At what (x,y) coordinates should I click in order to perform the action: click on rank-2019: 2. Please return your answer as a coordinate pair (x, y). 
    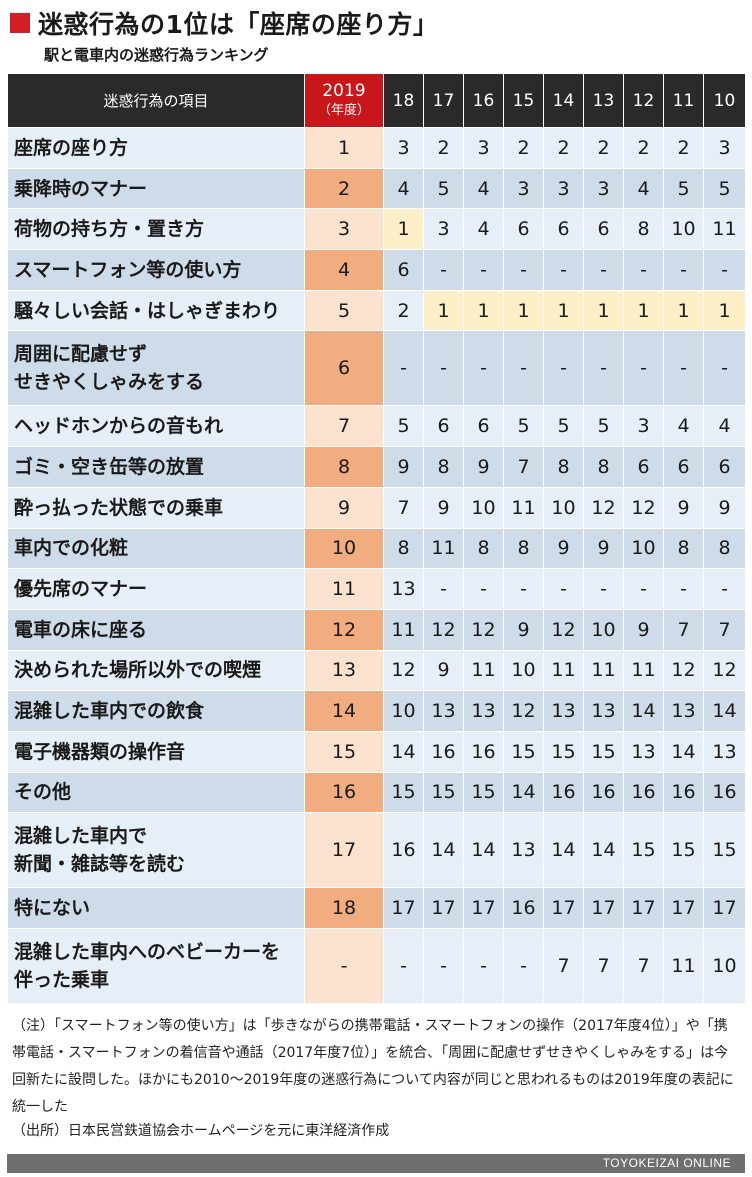
    Looking at the image, I should click on (344, 188).